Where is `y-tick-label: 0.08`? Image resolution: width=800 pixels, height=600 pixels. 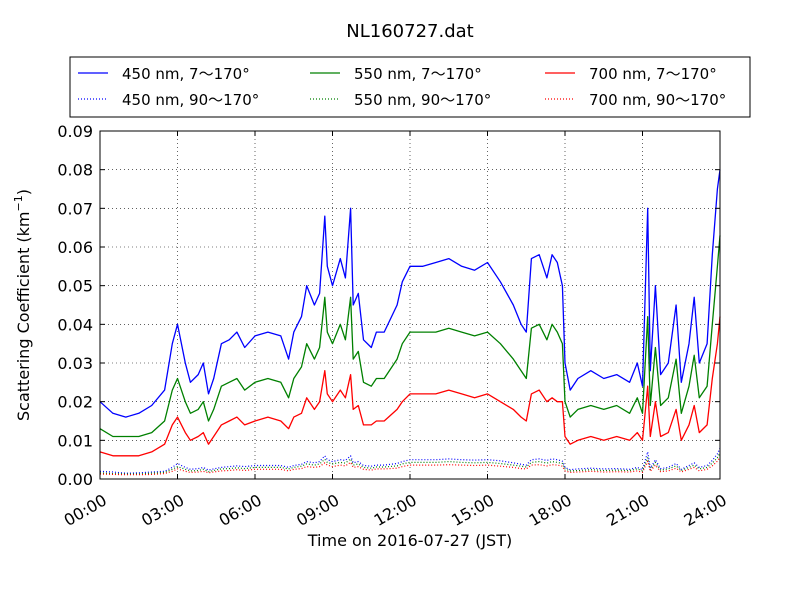 y-tick-label: 0.08 is located at coordinates (75, 170).